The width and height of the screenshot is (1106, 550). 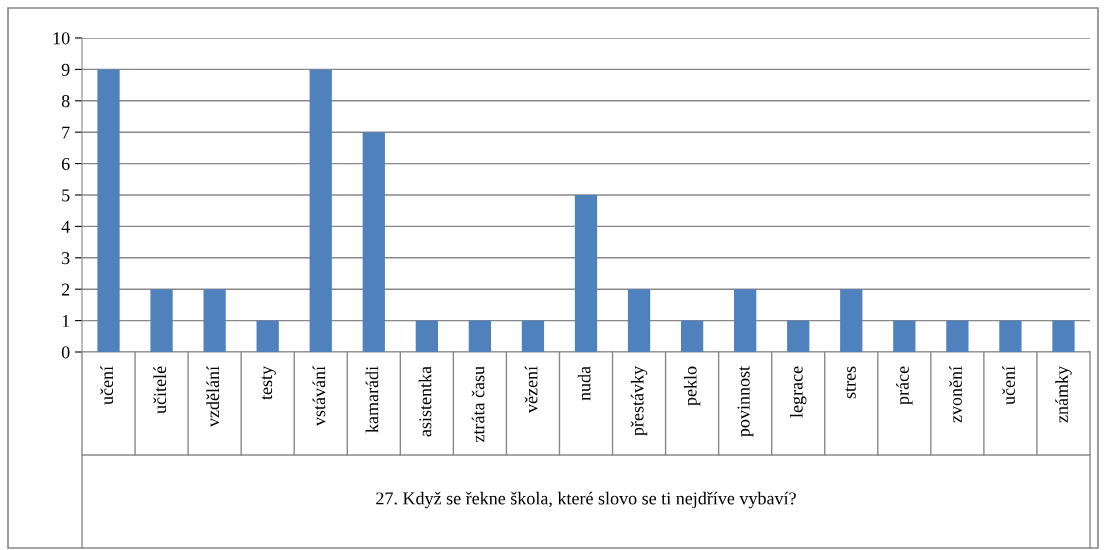 I want to click on y-tick-label: 8, so click(x=65, y=101).